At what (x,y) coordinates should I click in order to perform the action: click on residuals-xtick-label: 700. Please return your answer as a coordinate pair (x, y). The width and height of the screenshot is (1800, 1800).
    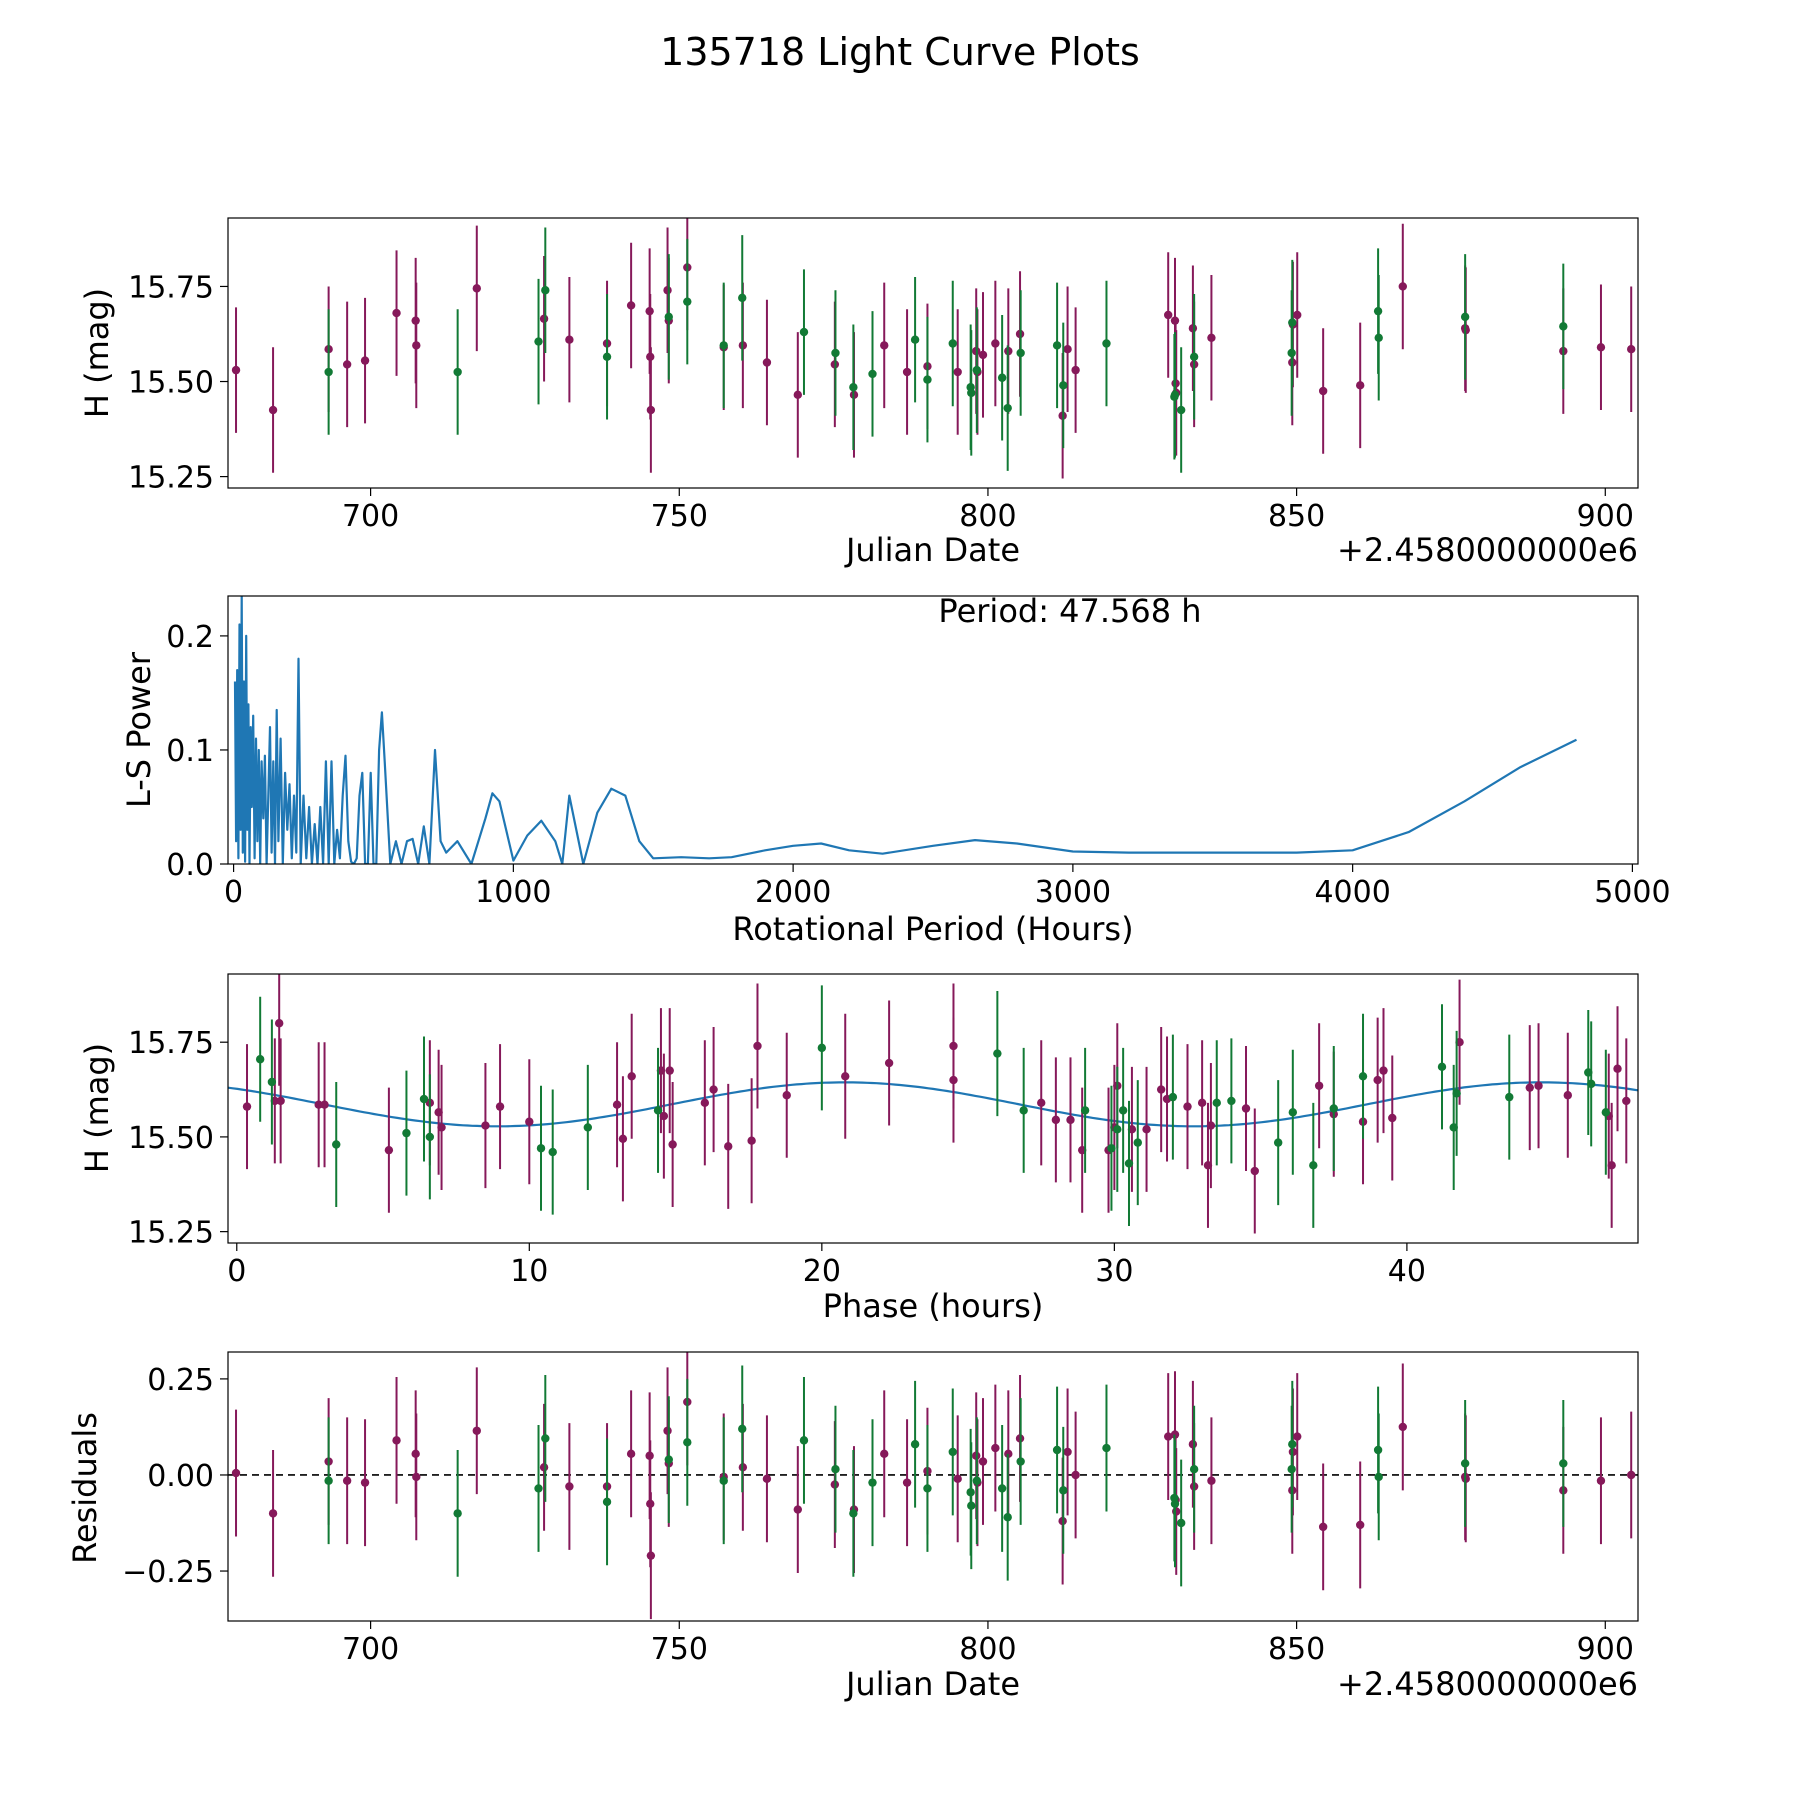
    Looking at the image, I should click on (370, 1649).